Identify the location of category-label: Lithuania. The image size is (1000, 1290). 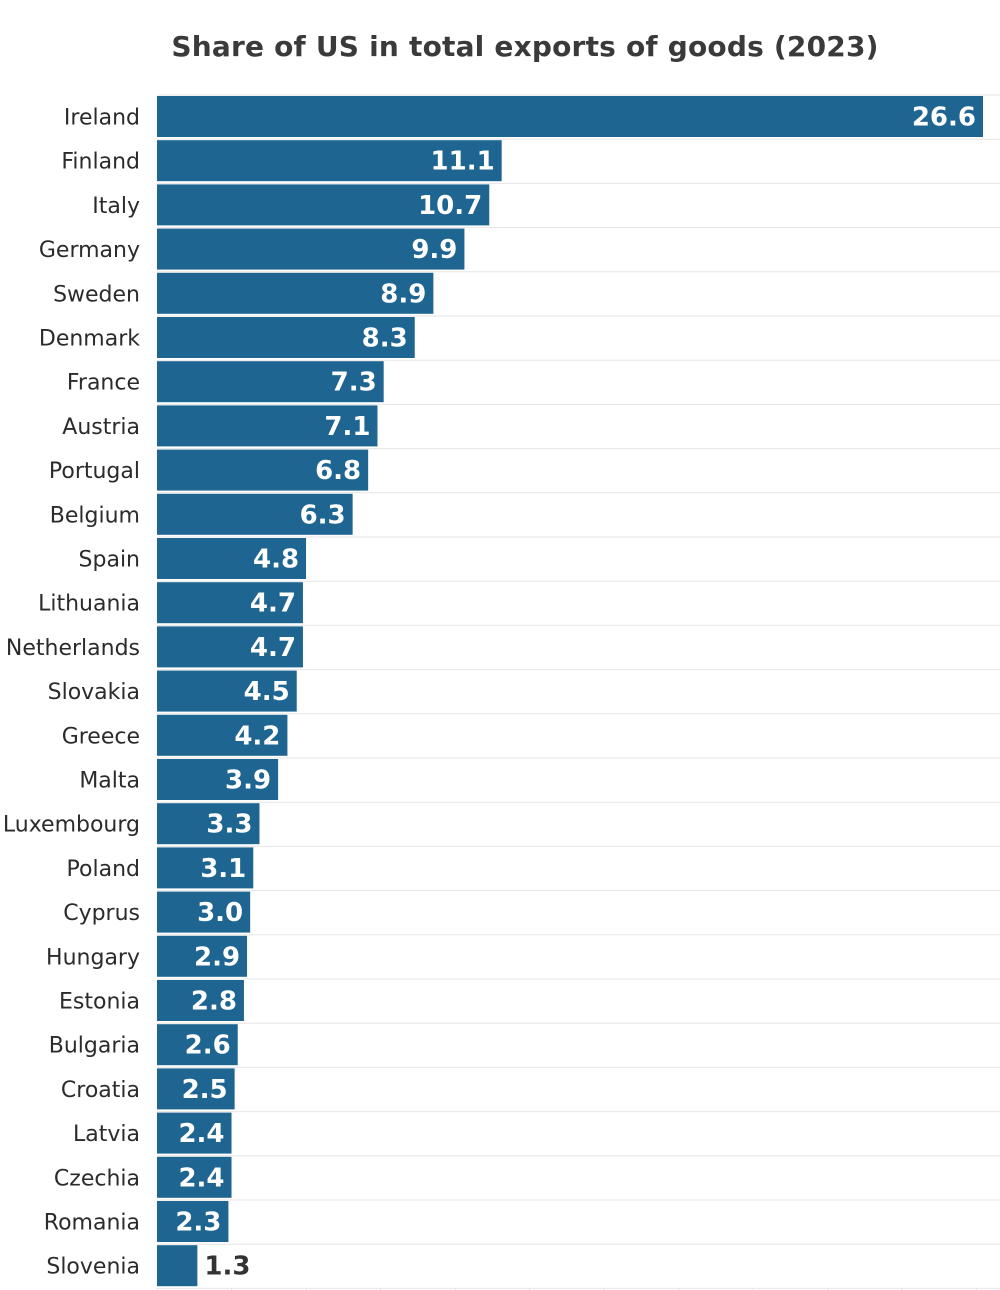
(89, 604).